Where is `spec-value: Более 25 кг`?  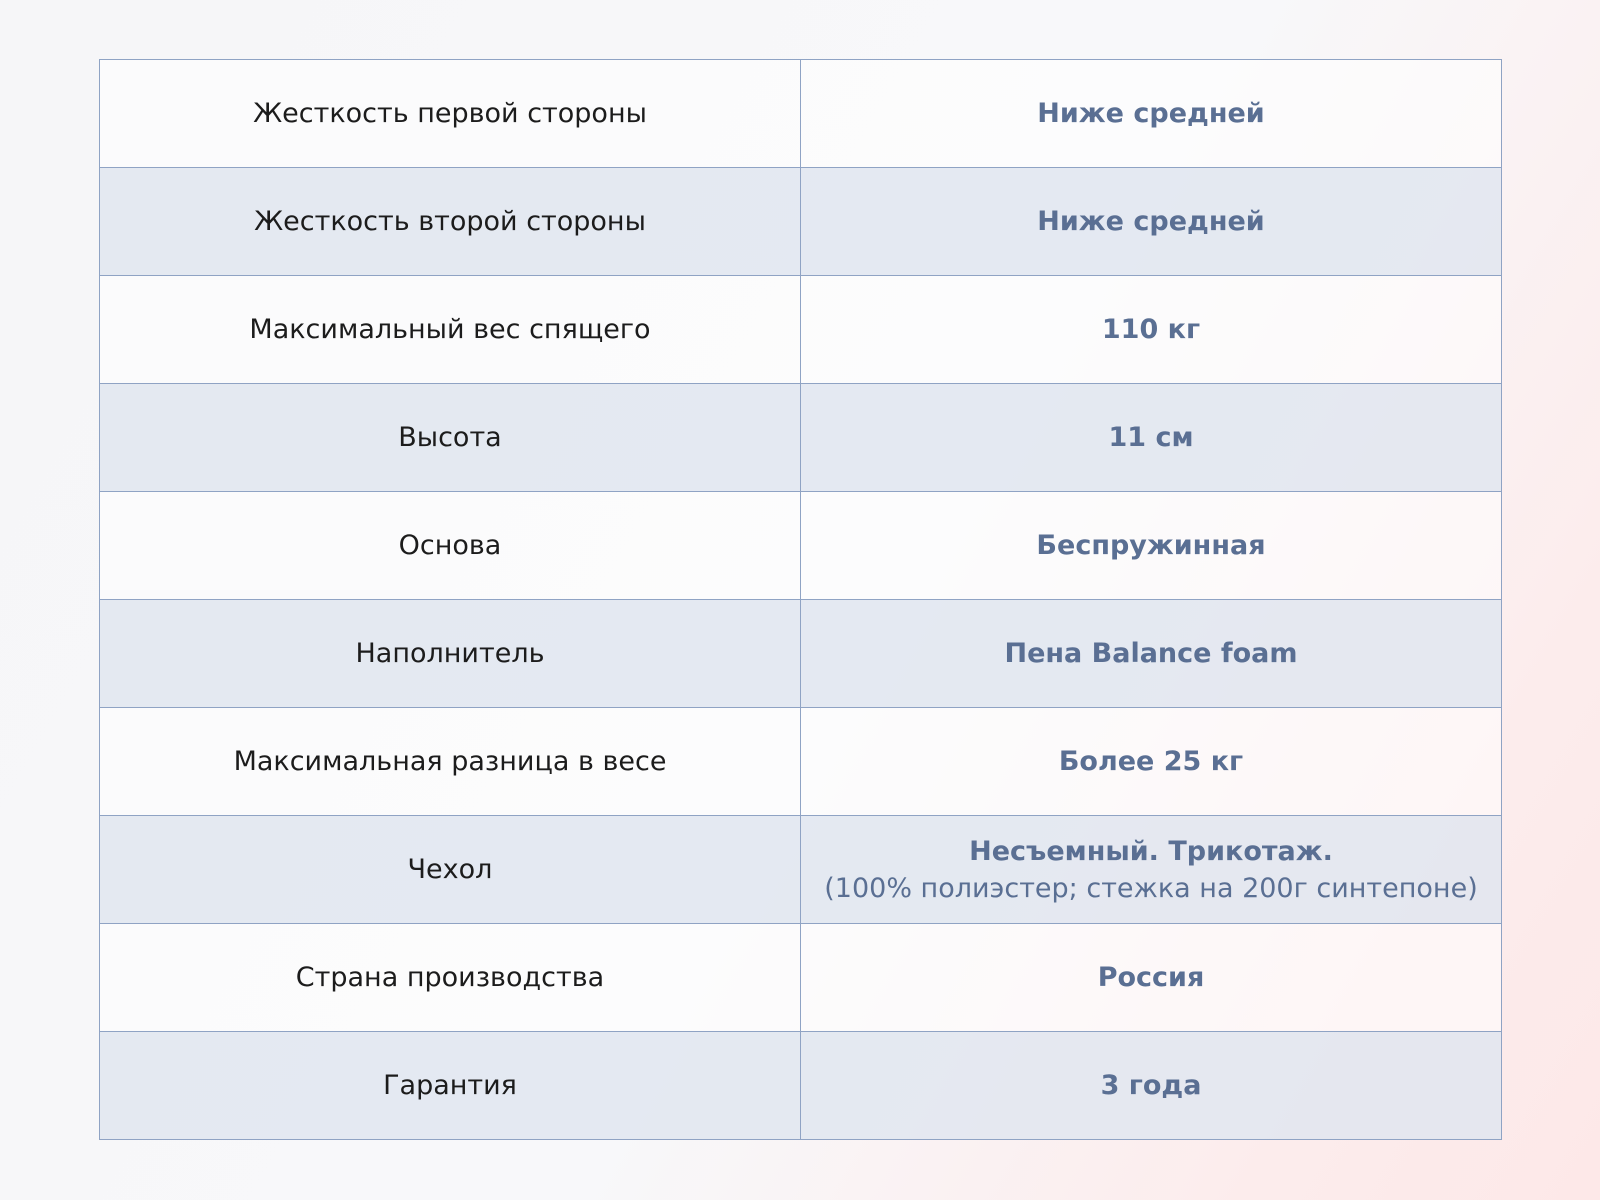
spec-value: Более 25 кг is located at coordinates (1151, 761).